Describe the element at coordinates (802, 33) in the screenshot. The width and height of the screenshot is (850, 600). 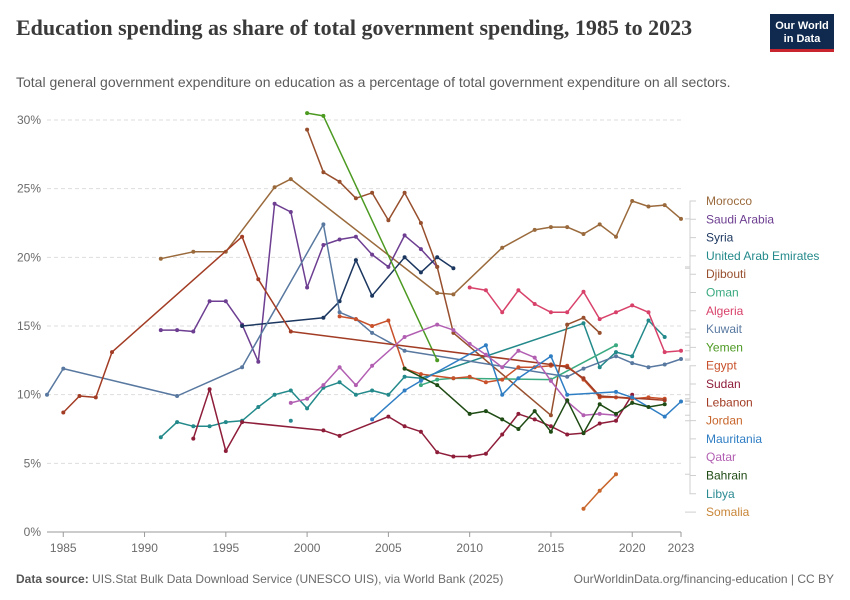
I see `owid-logo: Our World in Data` at that location.